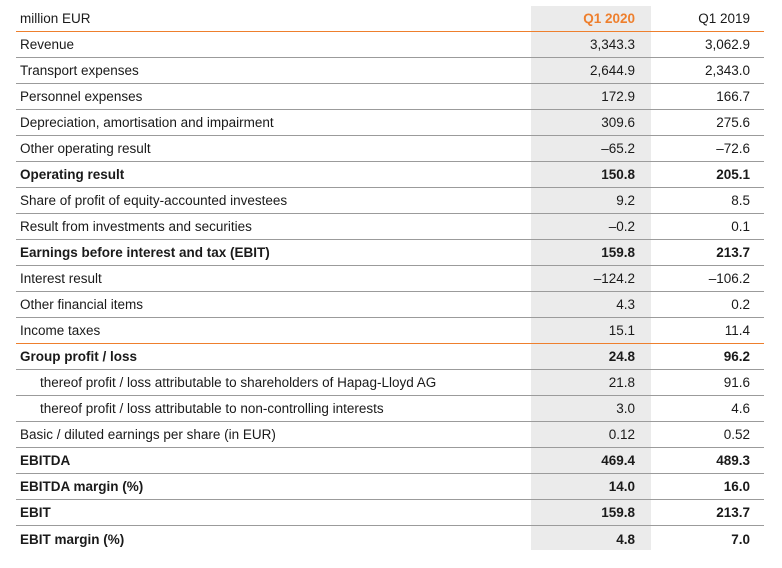 The height and width of the screenshot is (568, 782). I want to click on row-label: Result from investments and securities, so click(136, 226).